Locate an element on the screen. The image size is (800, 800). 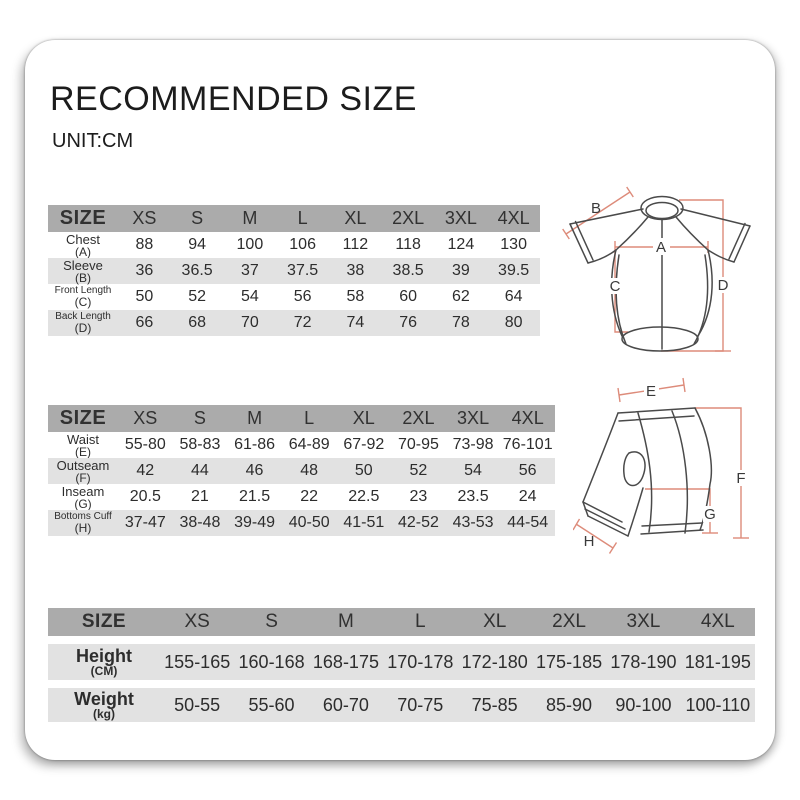
value-cell: 70-75 is located at coordinates (420, 705).